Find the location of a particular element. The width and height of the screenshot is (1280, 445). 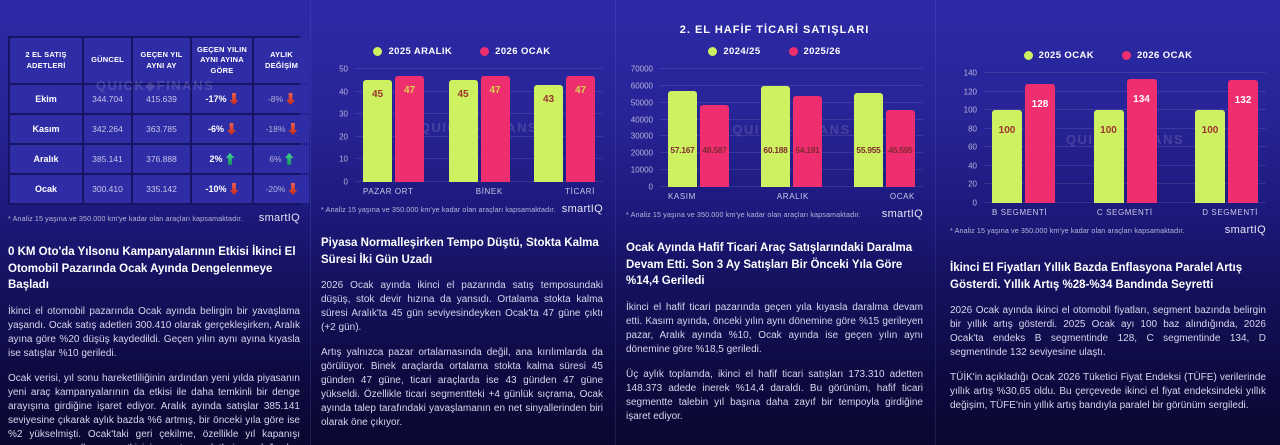

table-header-cell: GEÇEN YILIN AYNI AYINA GÖRE is located at coordinates (222, 60).